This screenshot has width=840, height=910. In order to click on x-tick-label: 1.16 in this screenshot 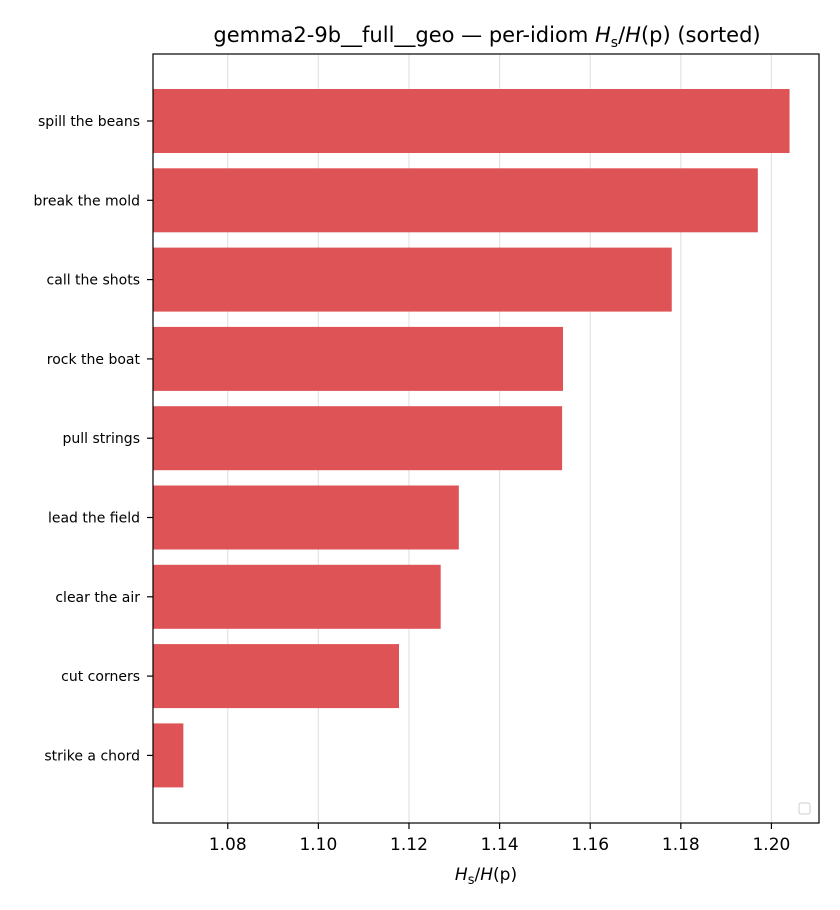, I will do `click(590, 845)`.